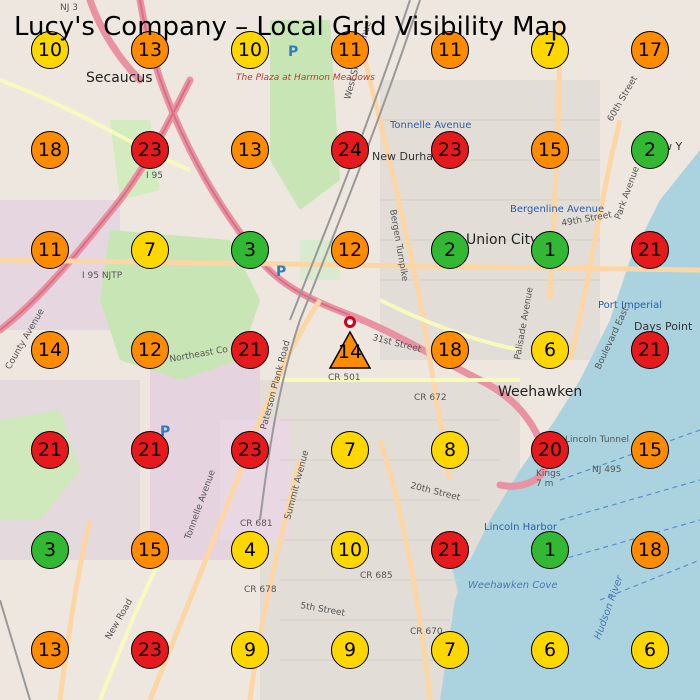  I want to click on map-label-secaucus: Secaucus, so click(119, 78).